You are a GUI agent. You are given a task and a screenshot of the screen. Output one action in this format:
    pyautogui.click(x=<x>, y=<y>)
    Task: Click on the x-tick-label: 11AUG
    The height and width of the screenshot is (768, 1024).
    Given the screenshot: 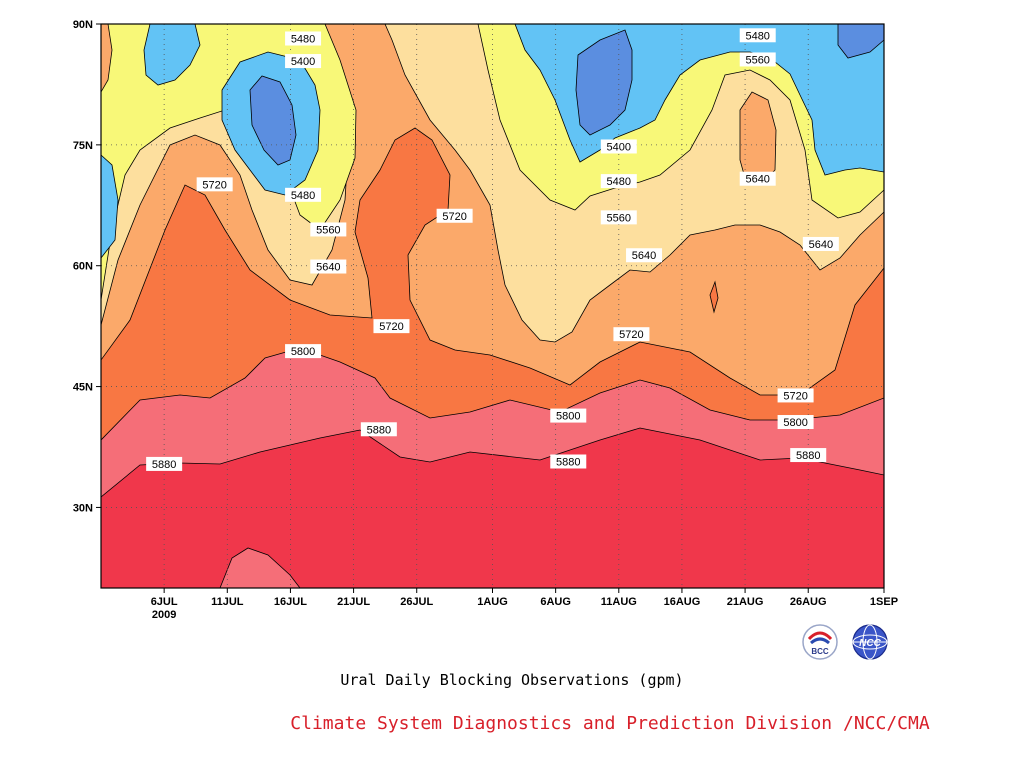 What is the action you would take?
    pyautogui.click(x=619, y=602)
    